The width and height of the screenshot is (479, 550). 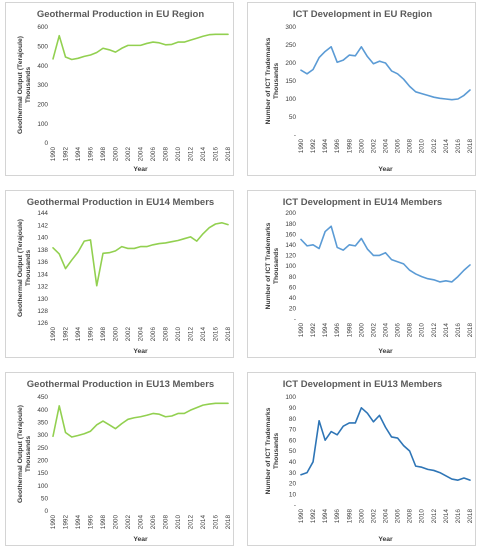 What do you see at coordinates (373, 146) in the screenshot?
I see `x-tick-label: 2002` at bounding box center [373, 146].